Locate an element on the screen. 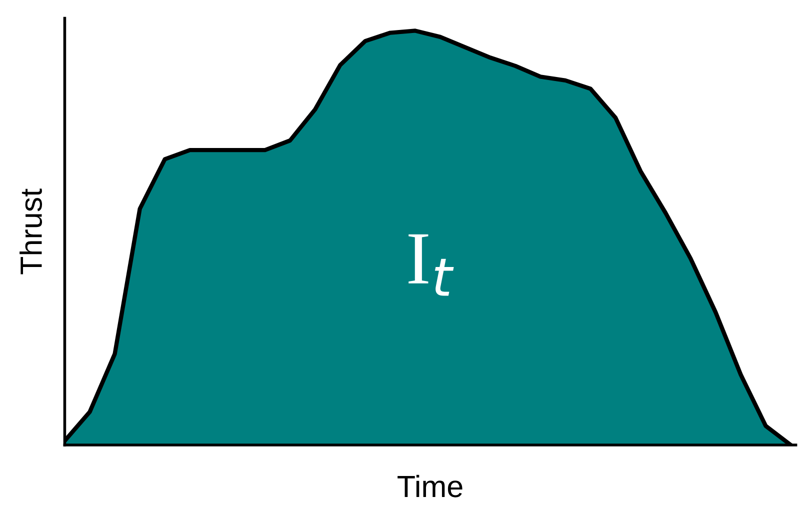  x-axis-title: Time is located at coordinates (430, 486).